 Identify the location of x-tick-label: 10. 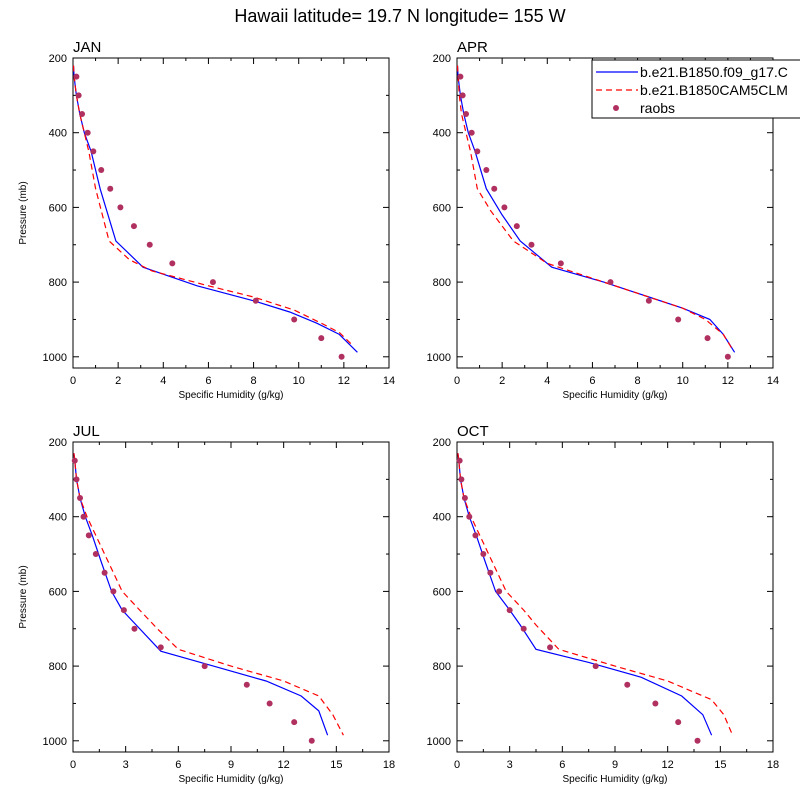
(683, 381).